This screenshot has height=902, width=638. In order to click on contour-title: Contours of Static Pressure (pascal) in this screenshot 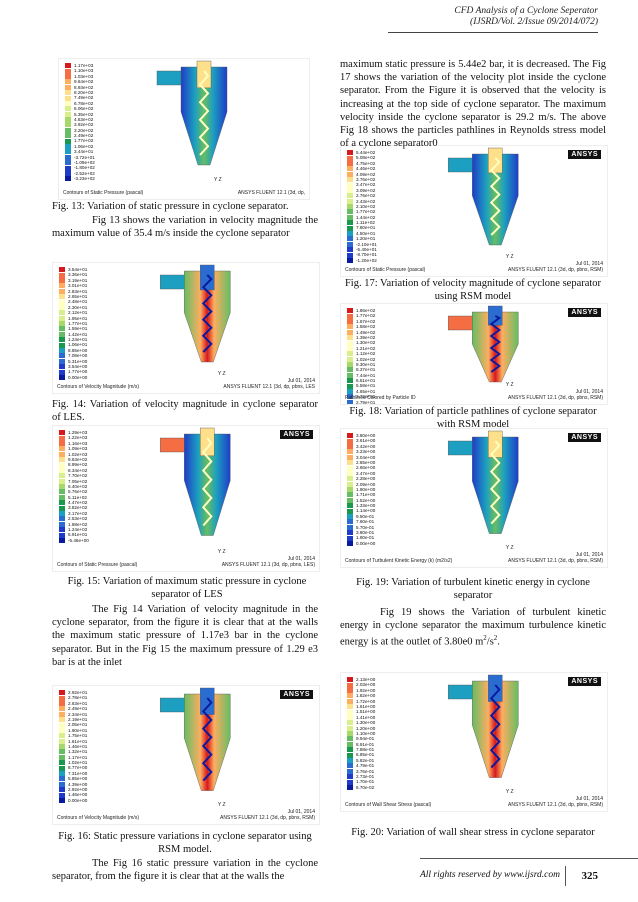, I will do `click(97, 565)`.